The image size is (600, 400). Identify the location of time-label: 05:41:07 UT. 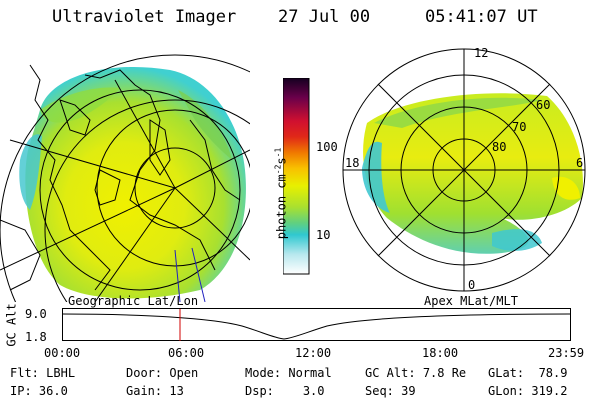
(481, 17).